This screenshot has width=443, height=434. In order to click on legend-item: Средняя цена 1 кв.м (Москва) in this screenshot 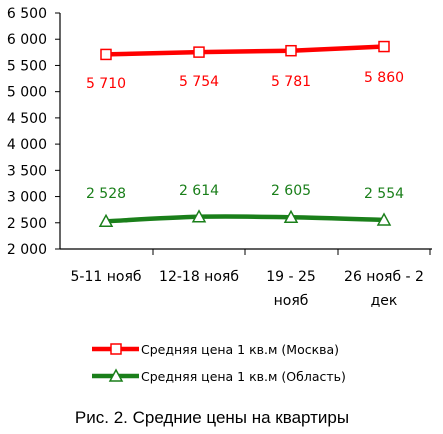, I will do `click(215, 349)`.